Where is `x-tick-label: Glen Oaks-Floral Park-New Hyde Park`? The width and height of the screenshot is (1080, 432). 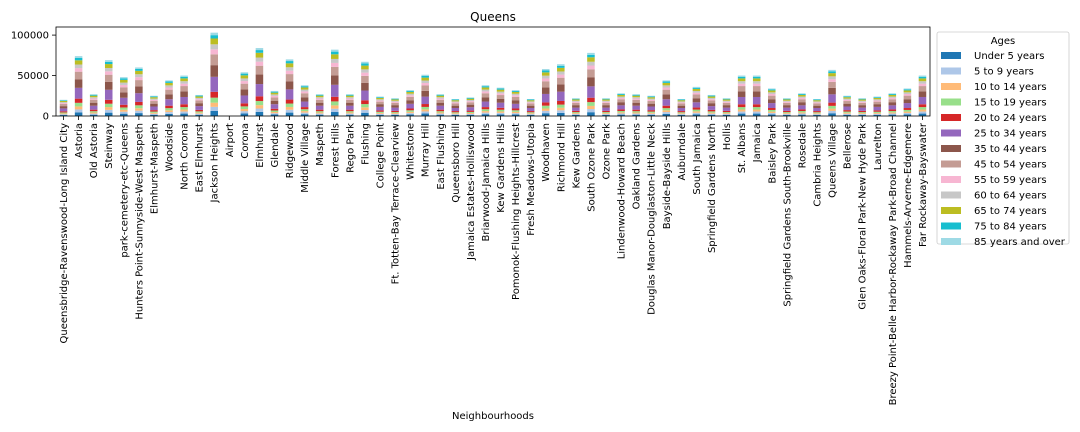
x-tick-label: Glen Oaks-Floral Park-New Hyde Park is located at coordinates (863, 216).